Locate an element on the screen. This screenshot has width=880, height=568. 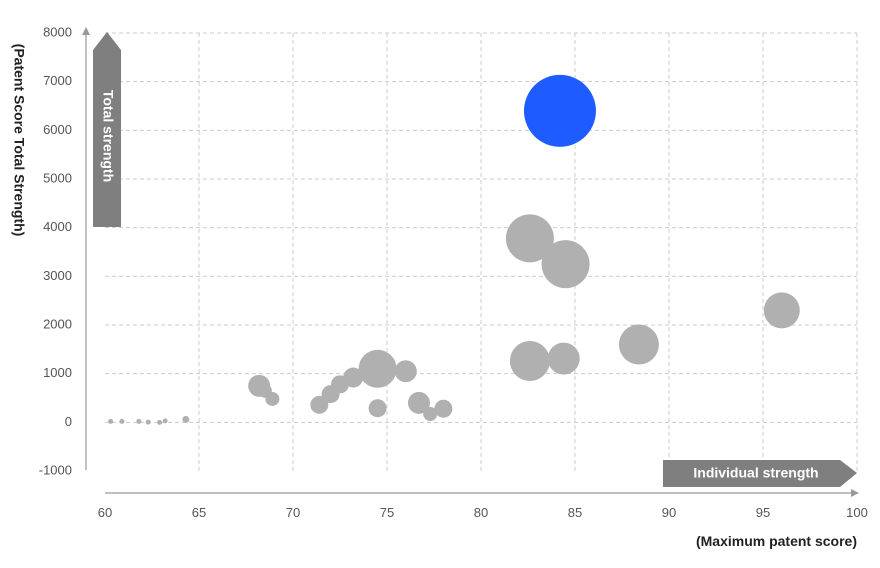
x-tick-labels: 60 65 70 75 80 85 90 95 100 is located at coordinates (483, 512).